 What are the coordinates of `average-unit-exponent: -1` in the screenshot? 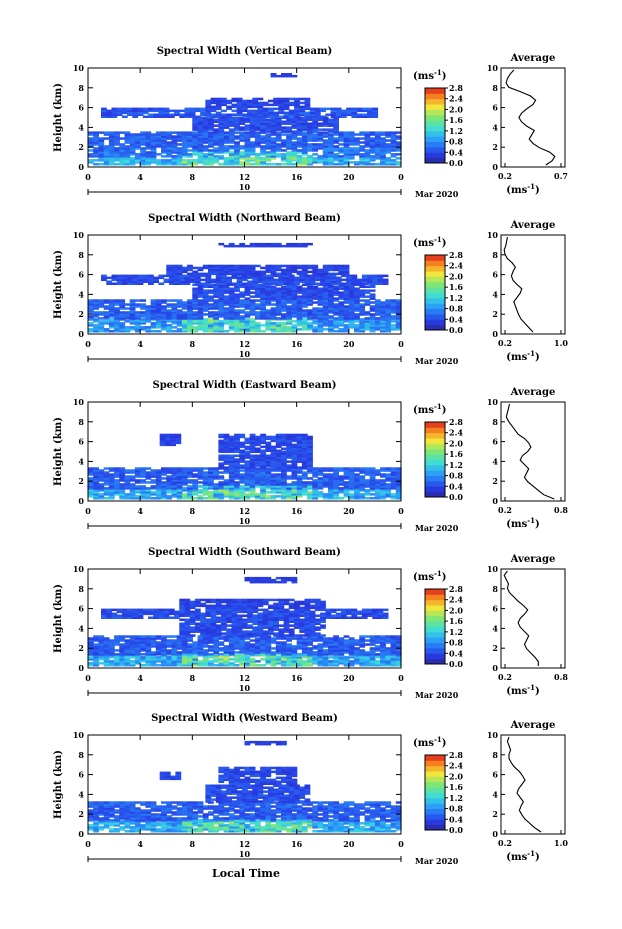 It's located at (531, 520).